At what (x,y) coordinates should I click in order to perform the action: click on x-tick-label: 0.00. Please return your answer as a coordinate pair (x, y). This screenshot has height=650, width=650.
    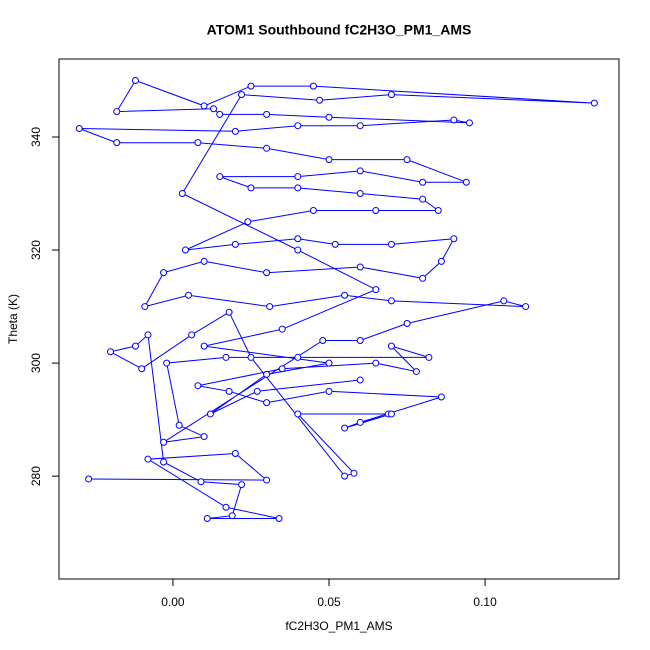
    Looking at the image, I should click on (173, 602).